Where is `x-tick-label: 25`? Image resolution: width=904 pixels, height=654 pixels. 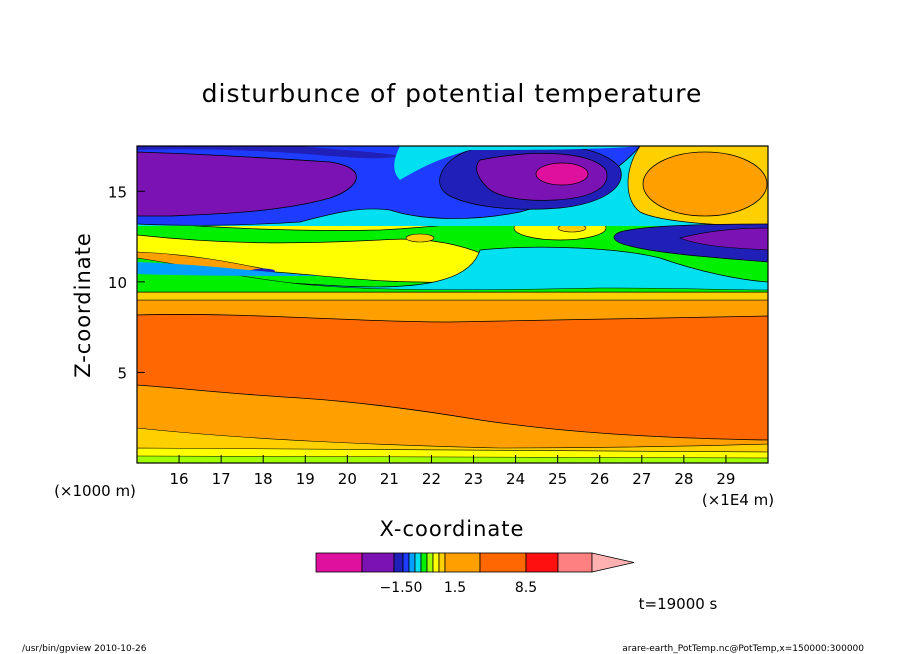
x-tick-label: 25 is located at coordinates (557, 479).